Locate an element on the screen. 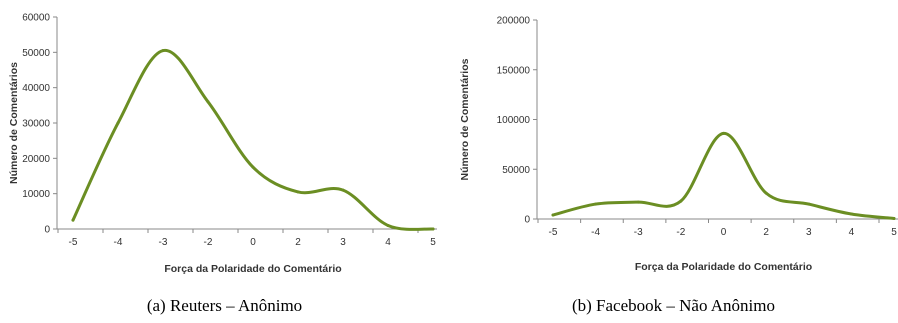 This screenshot has width=898, height=323. facebook-x-tick-label: 0 is located at coordinates (724, 232).